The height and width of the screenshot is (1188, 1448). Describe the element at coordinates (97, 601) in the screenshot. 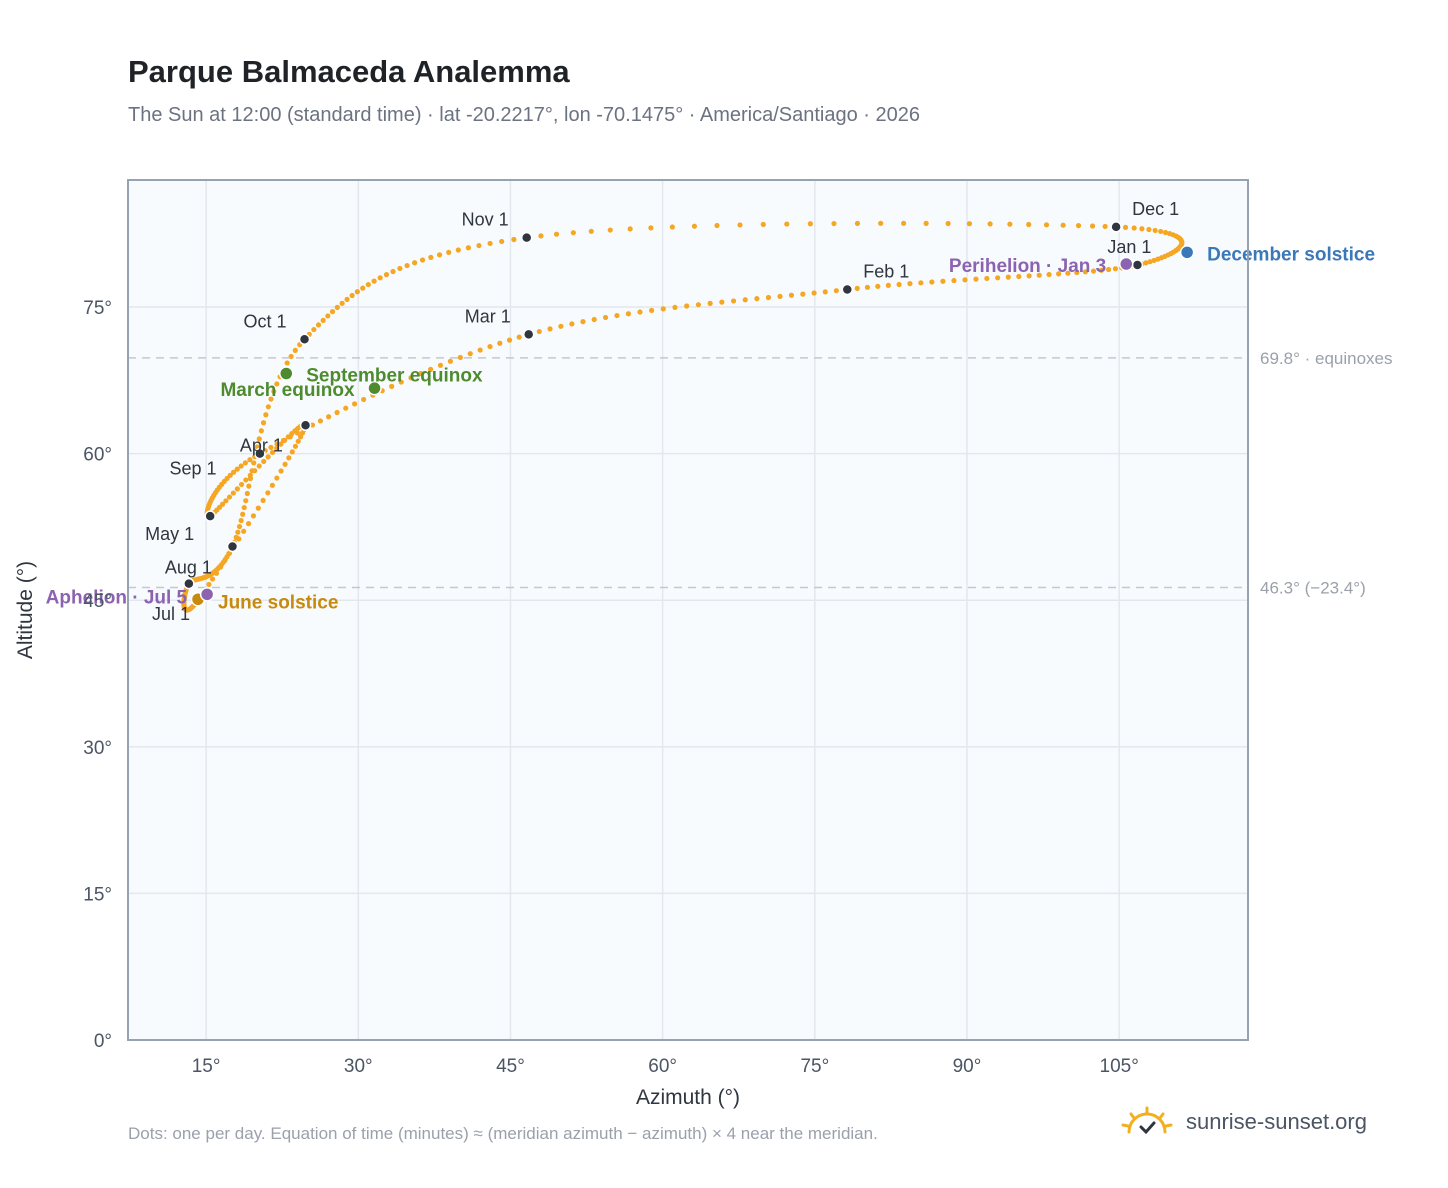

I see `y-tick-label: 45°` at that location.